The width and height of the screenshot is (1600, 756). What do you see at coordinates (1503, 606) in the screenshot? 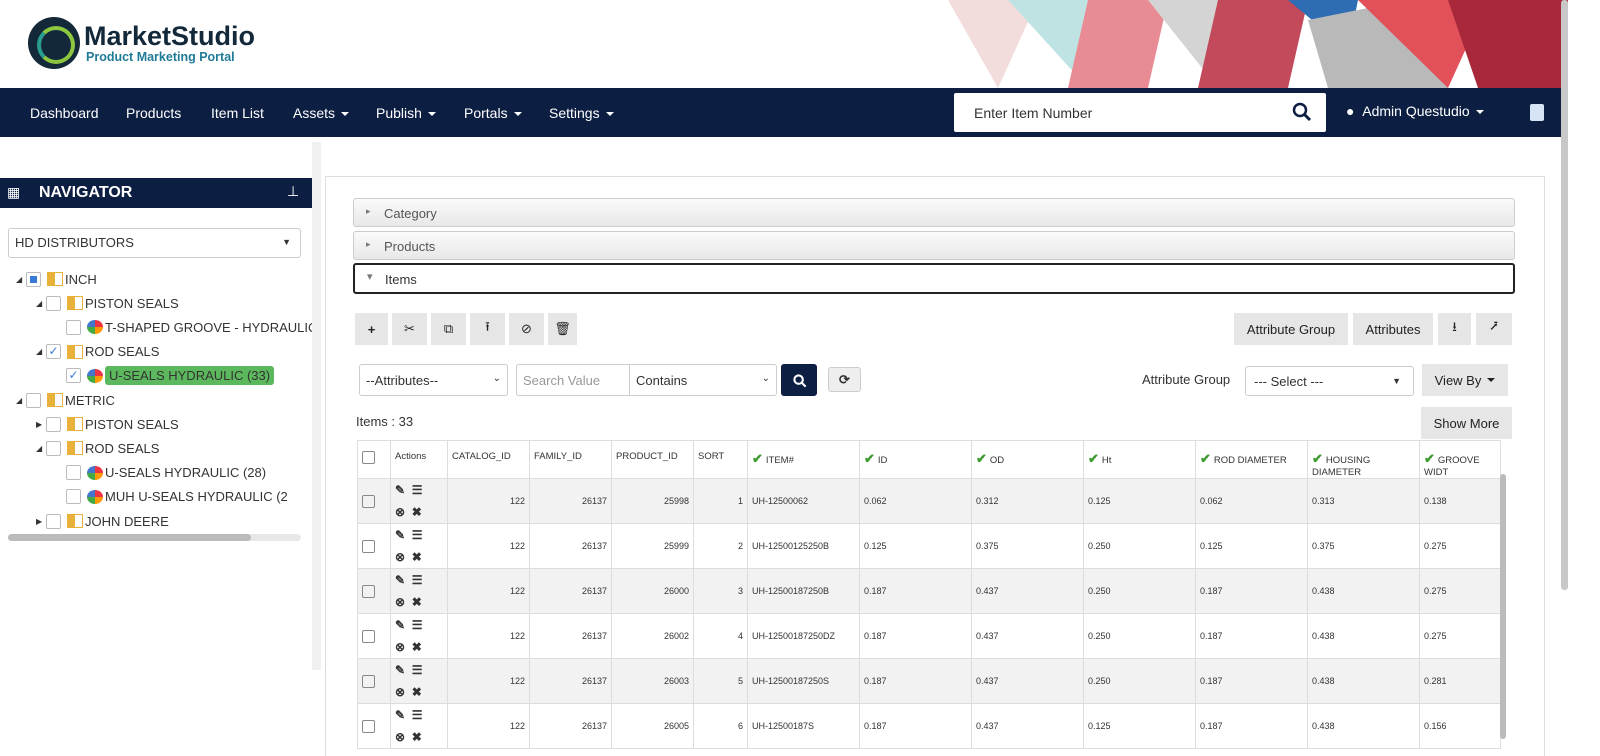
I see `grid-vertical-scrollbar` at bounding box center [1503, 606].